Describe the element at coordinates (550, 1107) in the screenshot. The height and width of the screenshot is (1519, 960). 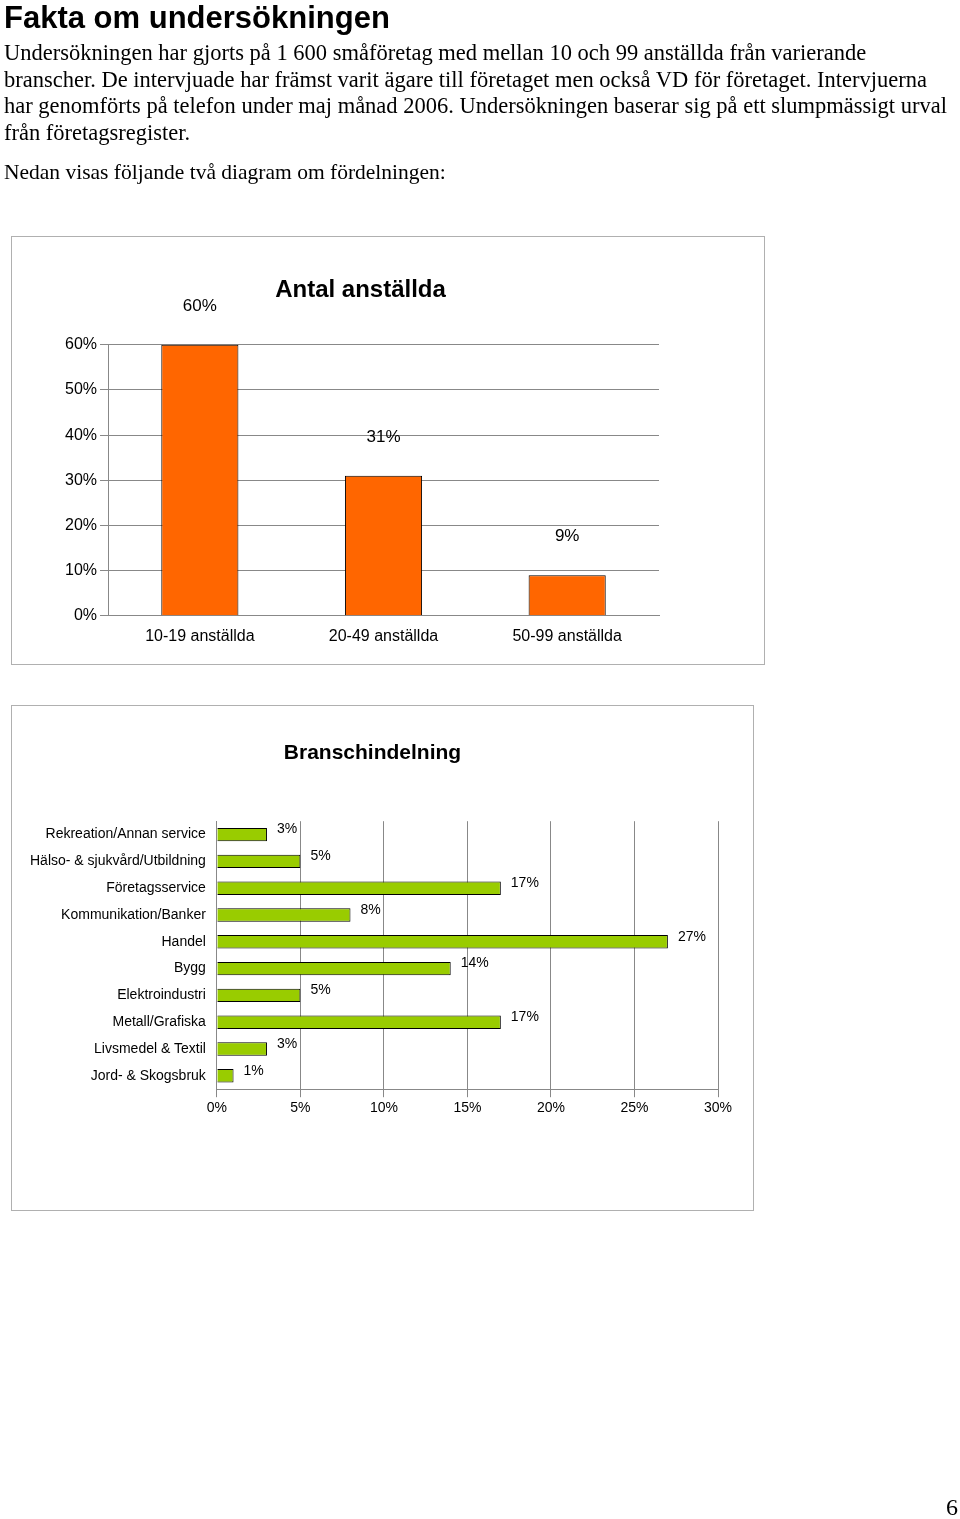
I see `x-tick-label: 20%` at that location.